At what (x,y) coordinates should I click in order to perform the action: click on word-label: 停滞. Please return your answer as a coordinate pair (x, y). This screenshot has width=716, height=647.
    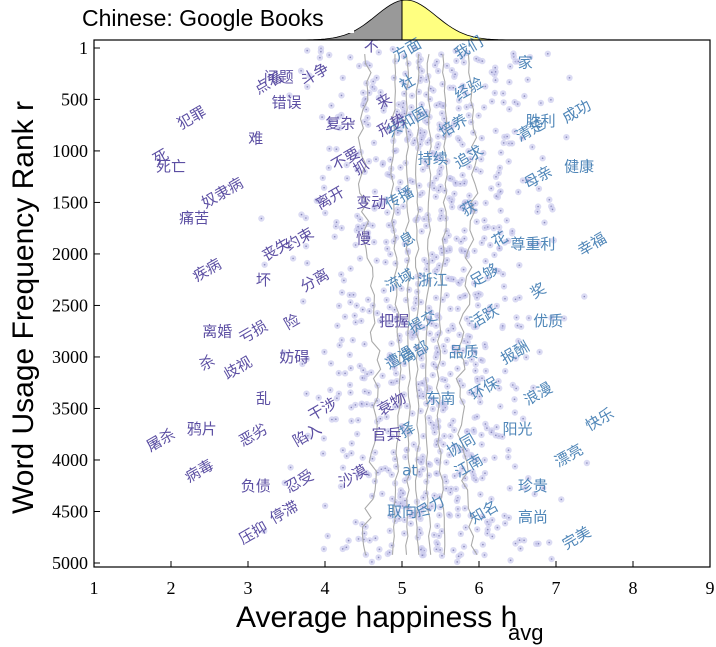
    Looking at the image, I should click on (284, 512).